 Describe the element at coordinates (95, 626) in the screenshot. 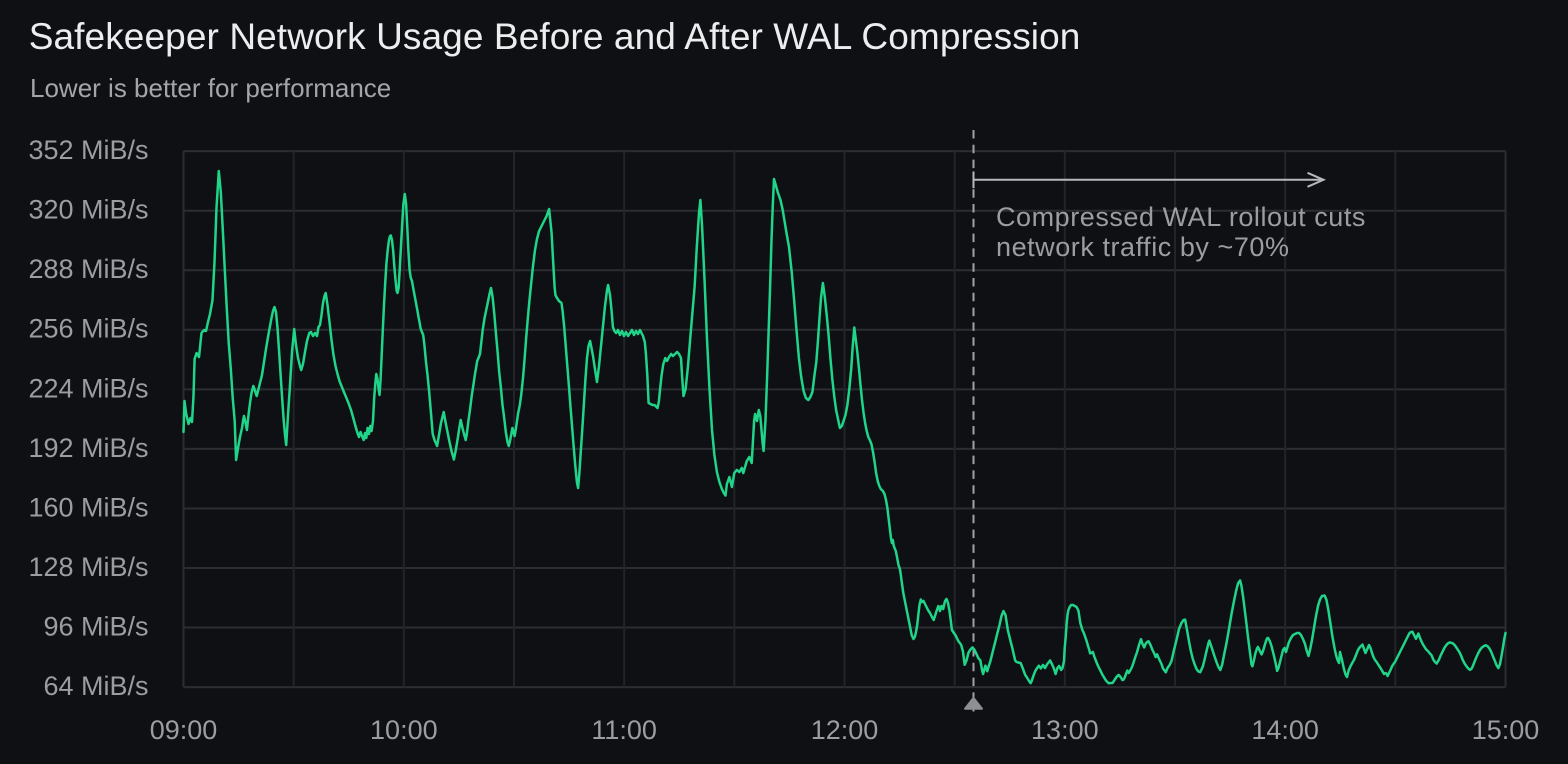

I see `svg-text: 96 MiB/s` at that location.